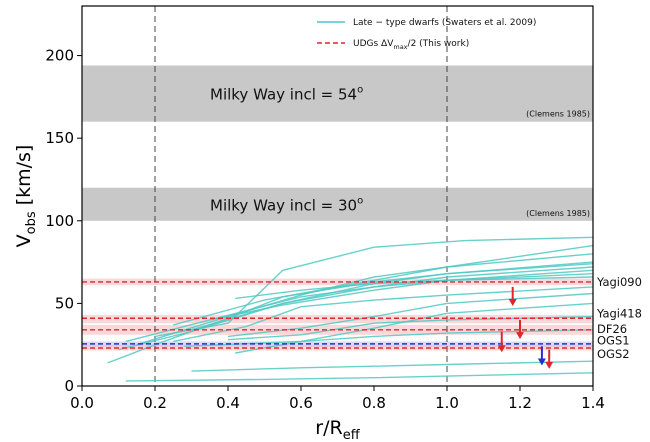 The width and height of the screenshot is (650, 442). Describe the element at coordinates (64, 303) in the screenshot. I see `y-tick-label: 50` at that location.